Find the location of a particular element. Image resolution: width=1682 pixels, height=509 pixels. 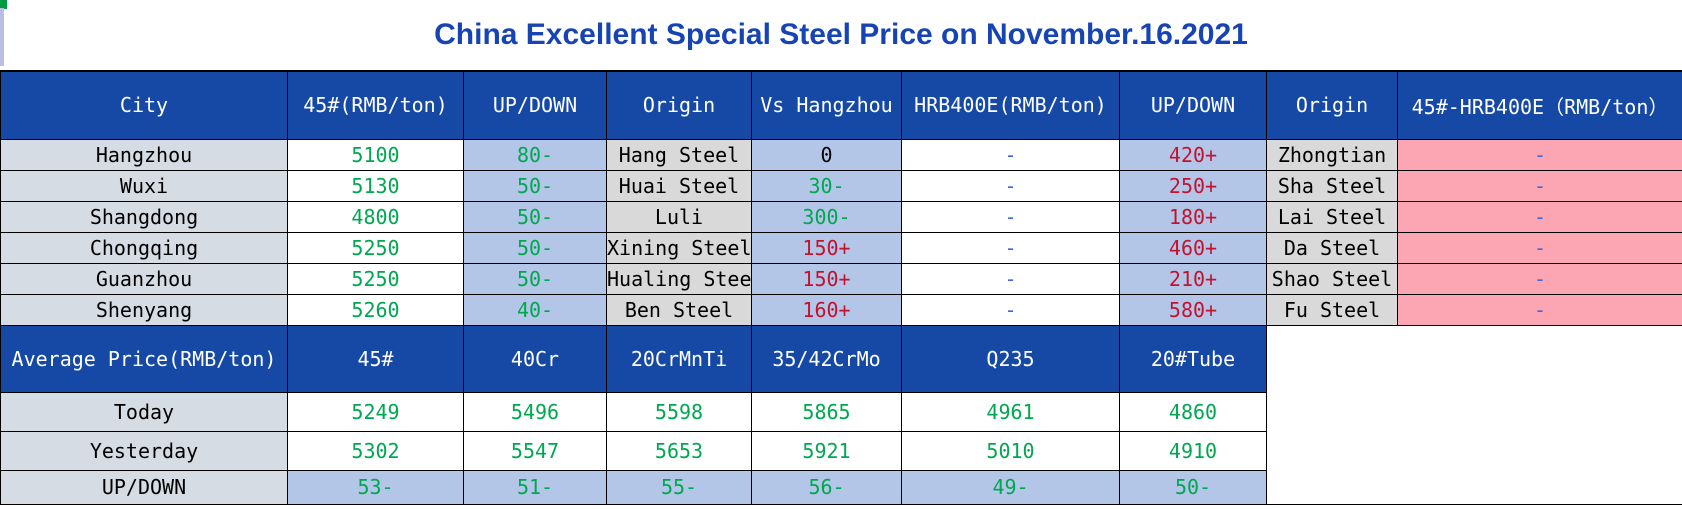

updown-40cr: 51- is located at coordinates (535, 487).